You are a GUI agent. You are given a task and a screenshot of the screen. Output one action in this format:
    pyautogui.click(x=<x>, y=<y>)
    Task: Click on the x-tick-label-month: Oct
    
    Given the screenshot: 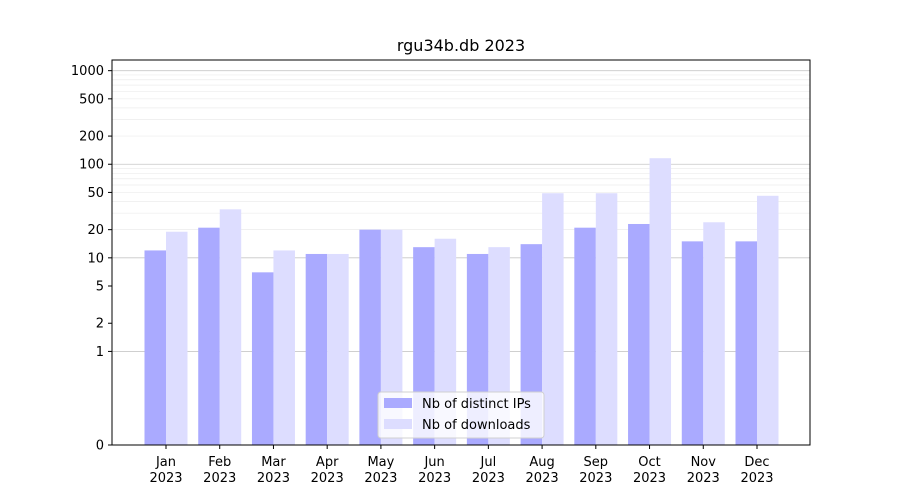 What is the action you would take?
    pyautogui.click(x=649, y=462)
    